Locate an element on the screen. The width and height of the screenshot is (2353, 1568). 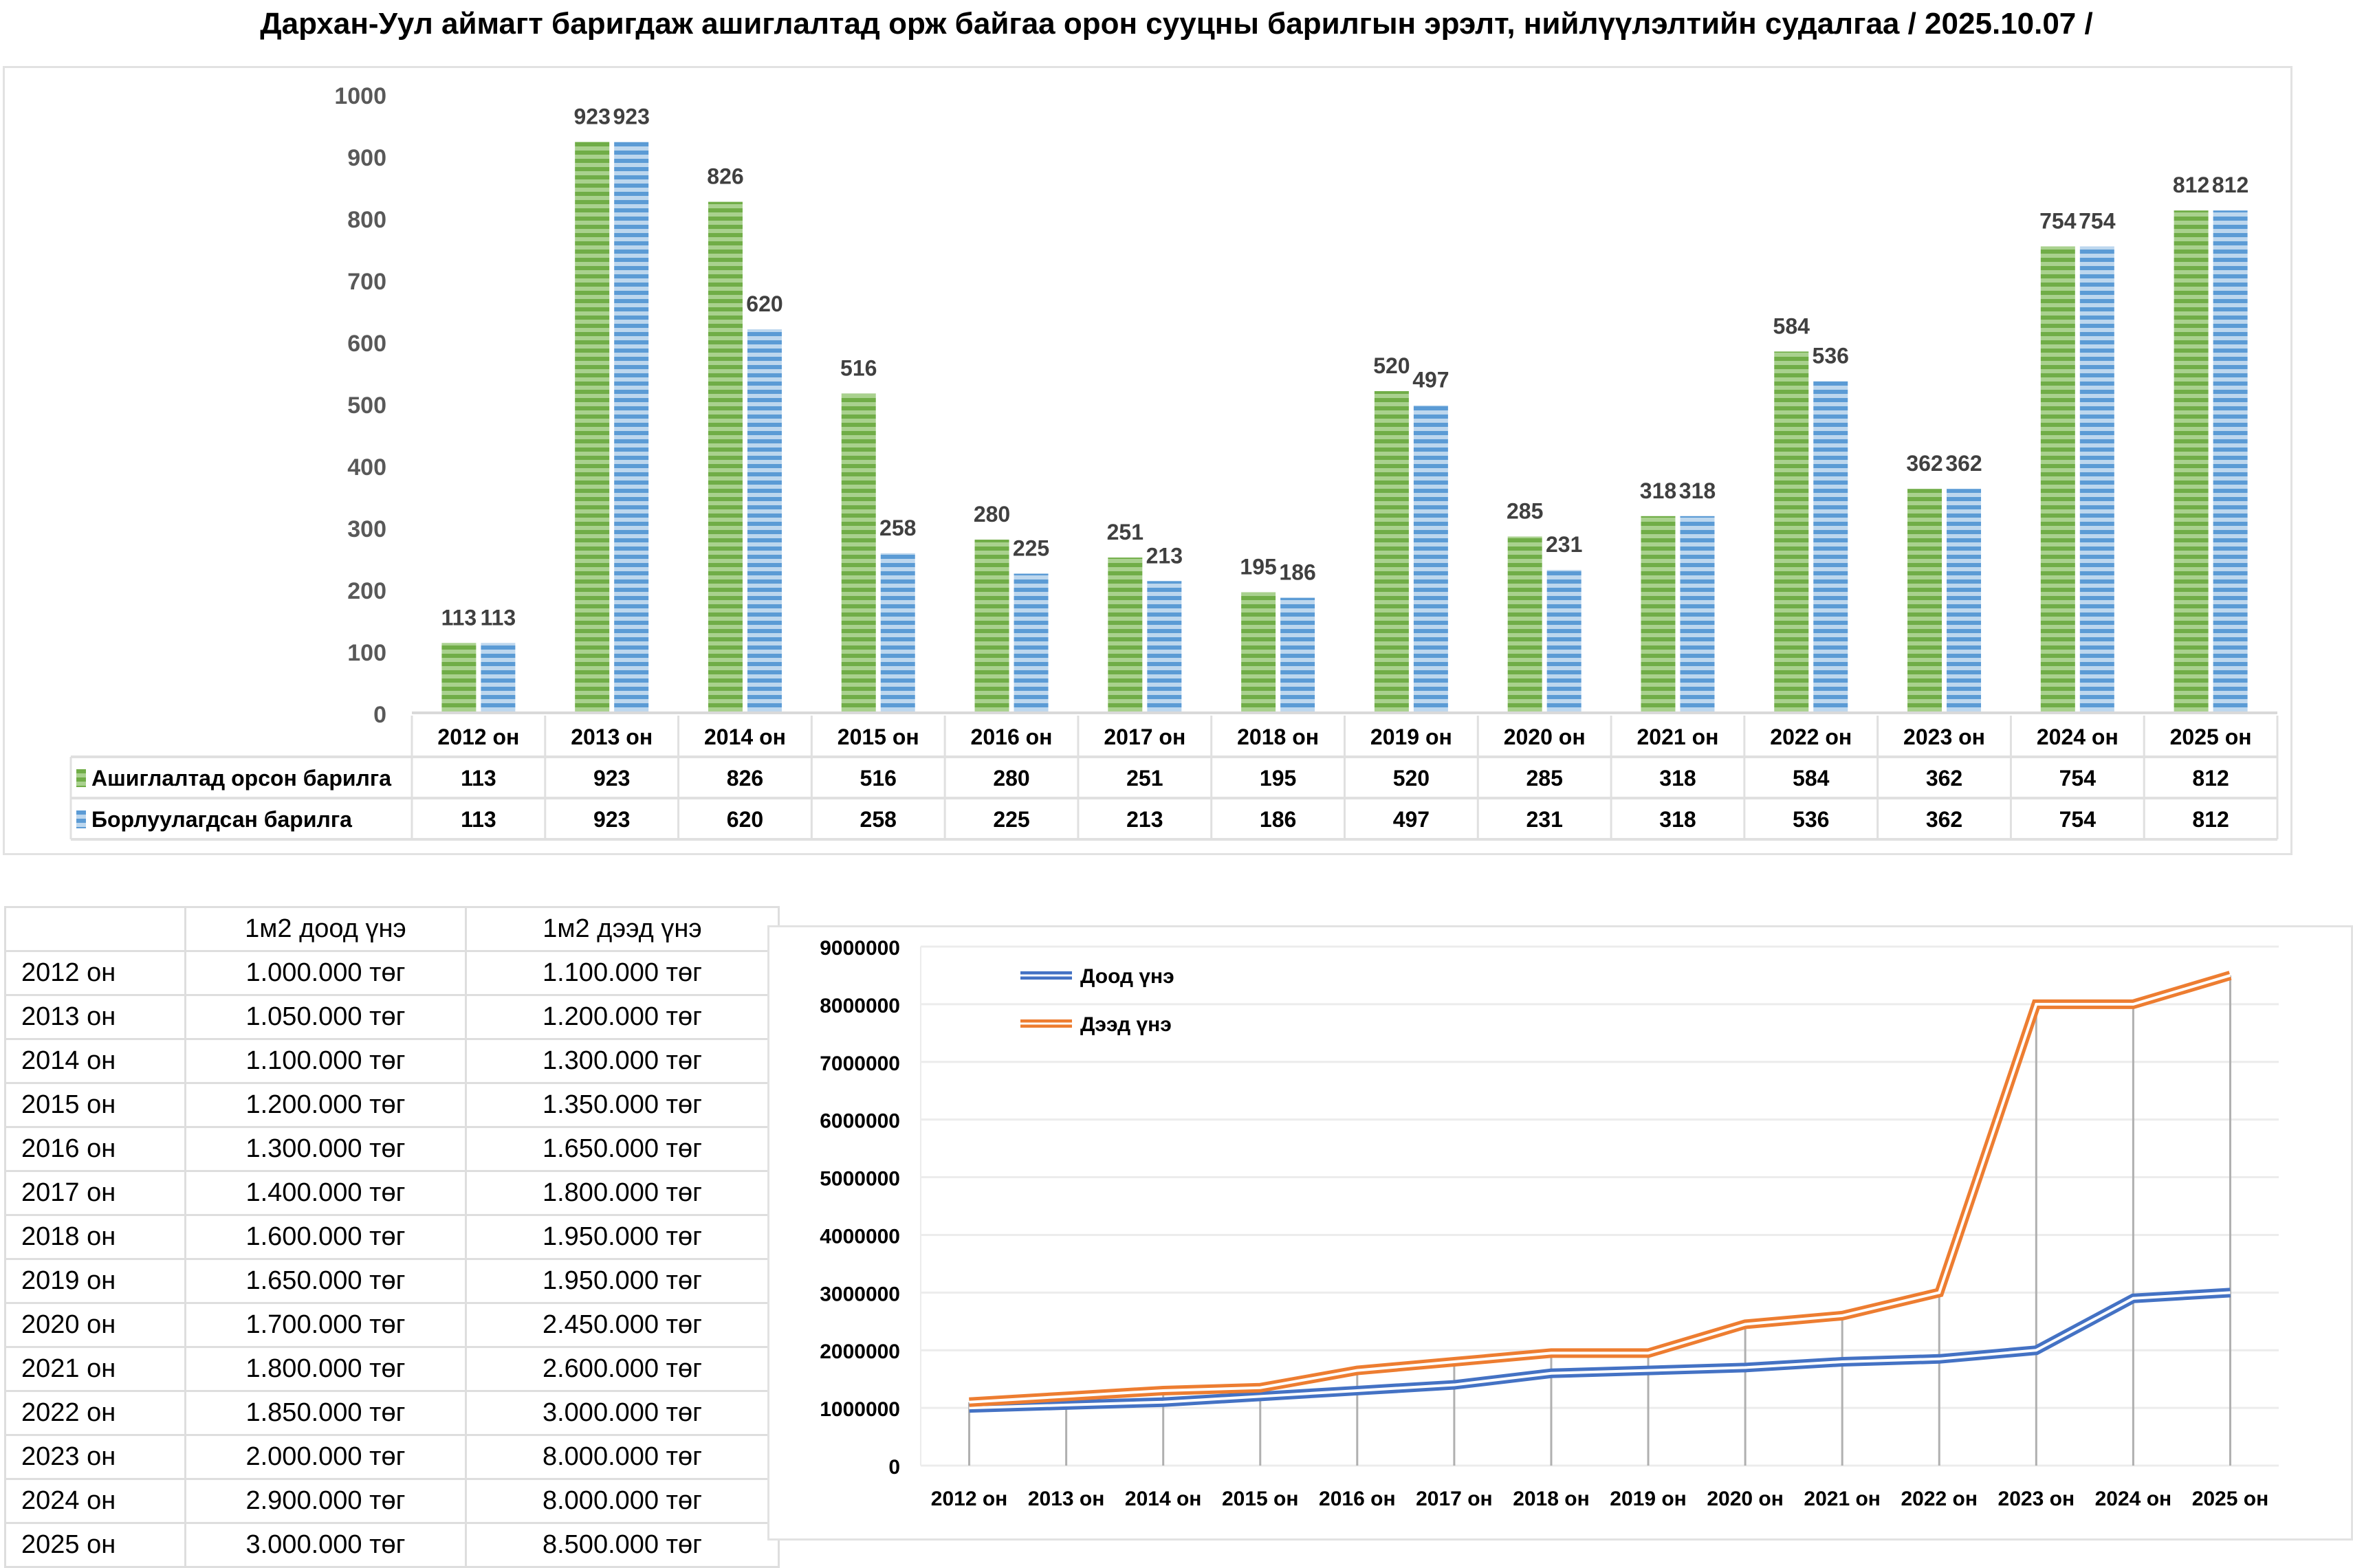
price-row: 2019 он 1.650.000 төг 1.950.000 төг is located at coordinates (392, 1281).